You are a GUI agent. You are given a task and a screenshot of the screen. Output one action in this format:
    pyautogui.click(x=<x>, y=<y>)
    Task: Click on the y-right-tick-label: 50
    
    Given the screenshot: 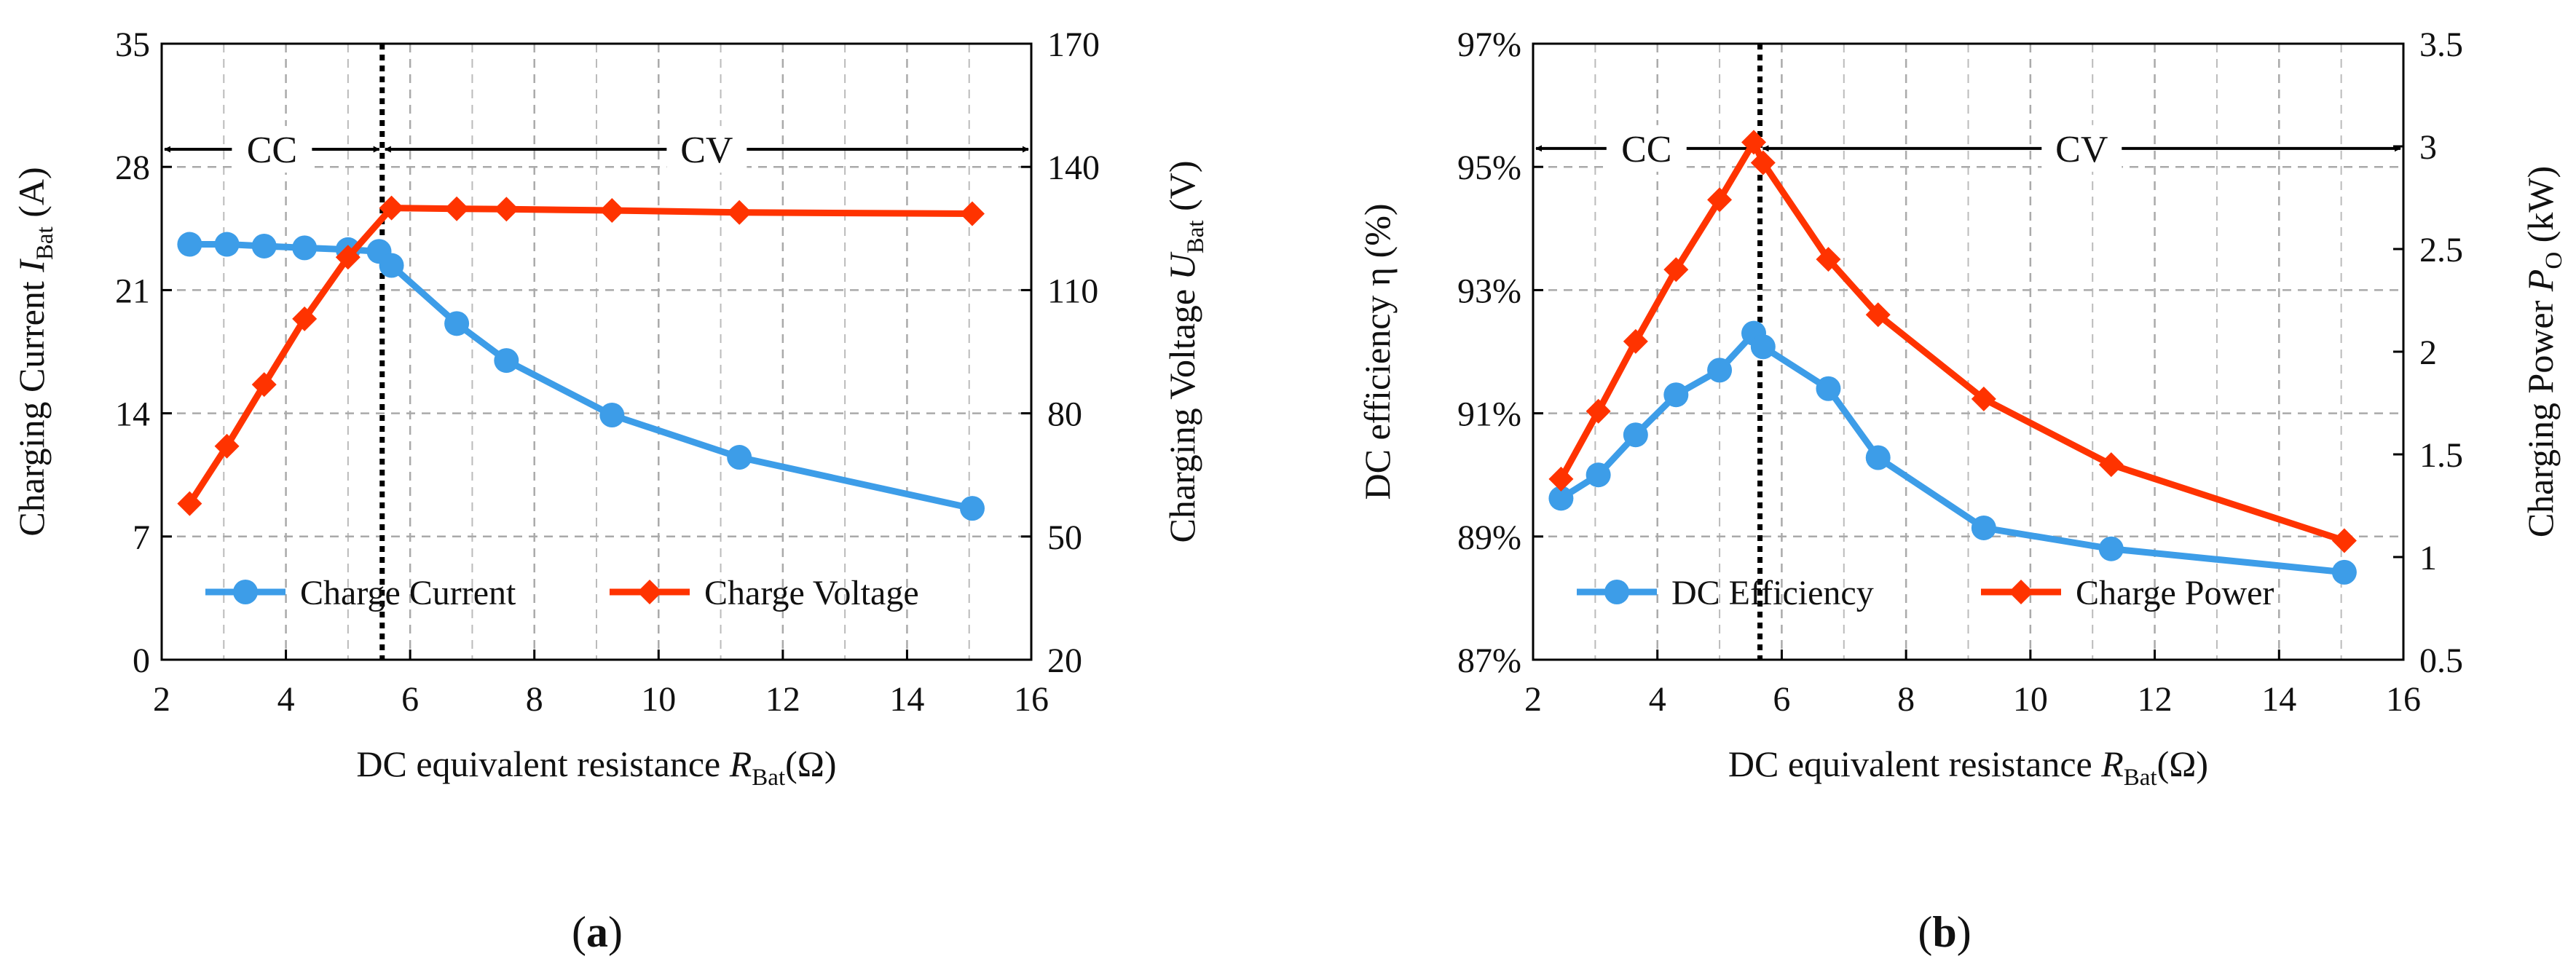 What is the action you would take?
    pyautogui.click(x=1064, y=537)
    